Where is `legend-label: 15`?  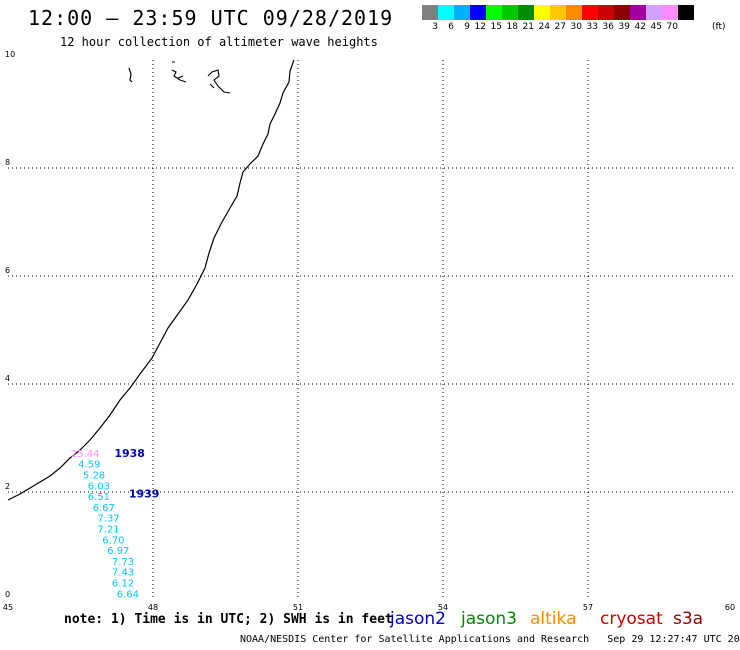 legend-label: 15 is located at coordinates (496, 27).